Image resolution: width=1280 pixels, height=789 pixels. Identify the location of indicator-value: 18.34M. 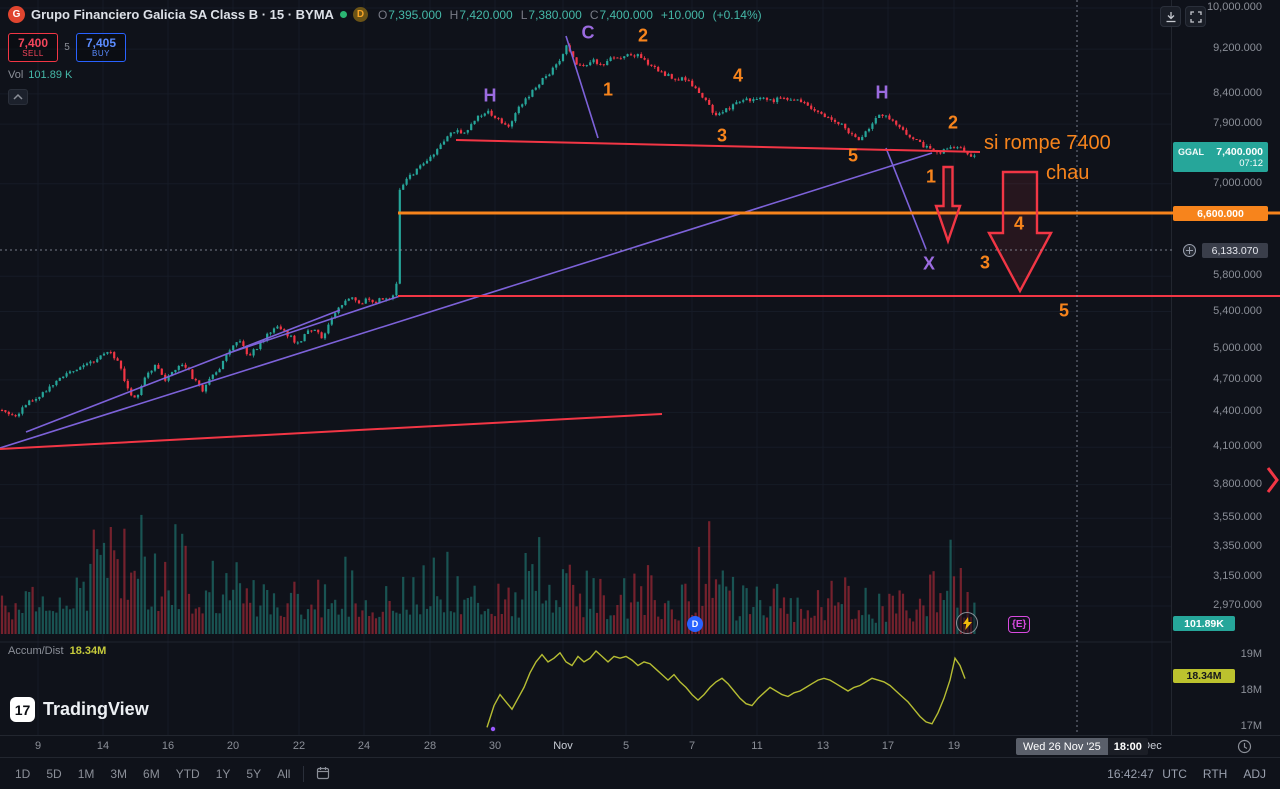
(88, 651).